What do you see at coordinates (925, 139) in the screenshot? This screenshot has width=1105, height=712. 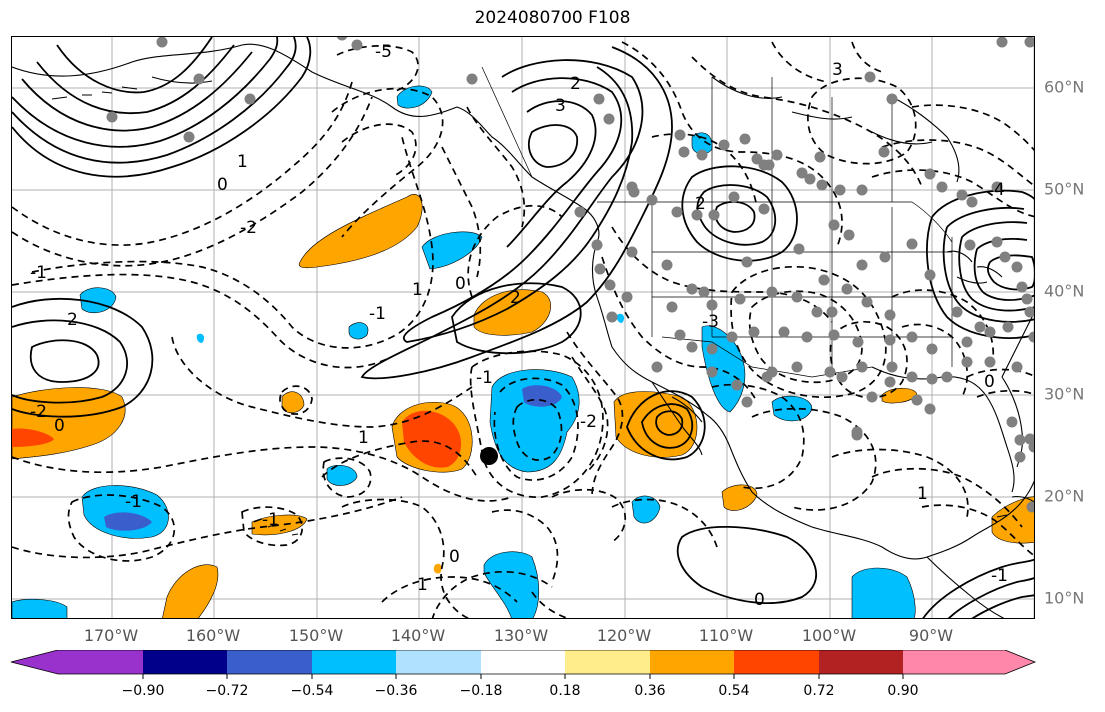 I see `hudson-bay` at bounding box center [925, 139].